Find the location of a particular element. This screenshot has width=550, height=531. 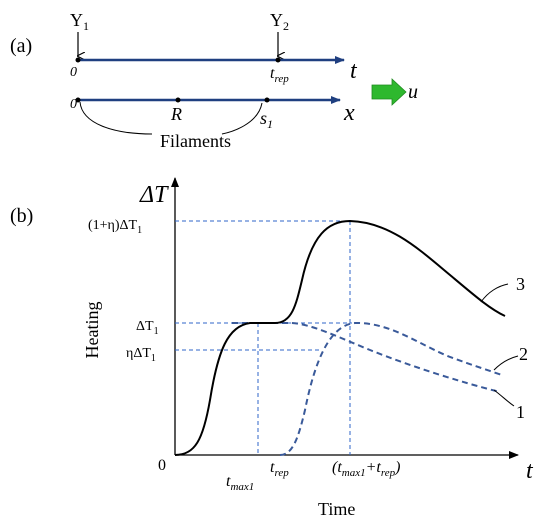

curve-3-leader is located at coordinates (494, 293).